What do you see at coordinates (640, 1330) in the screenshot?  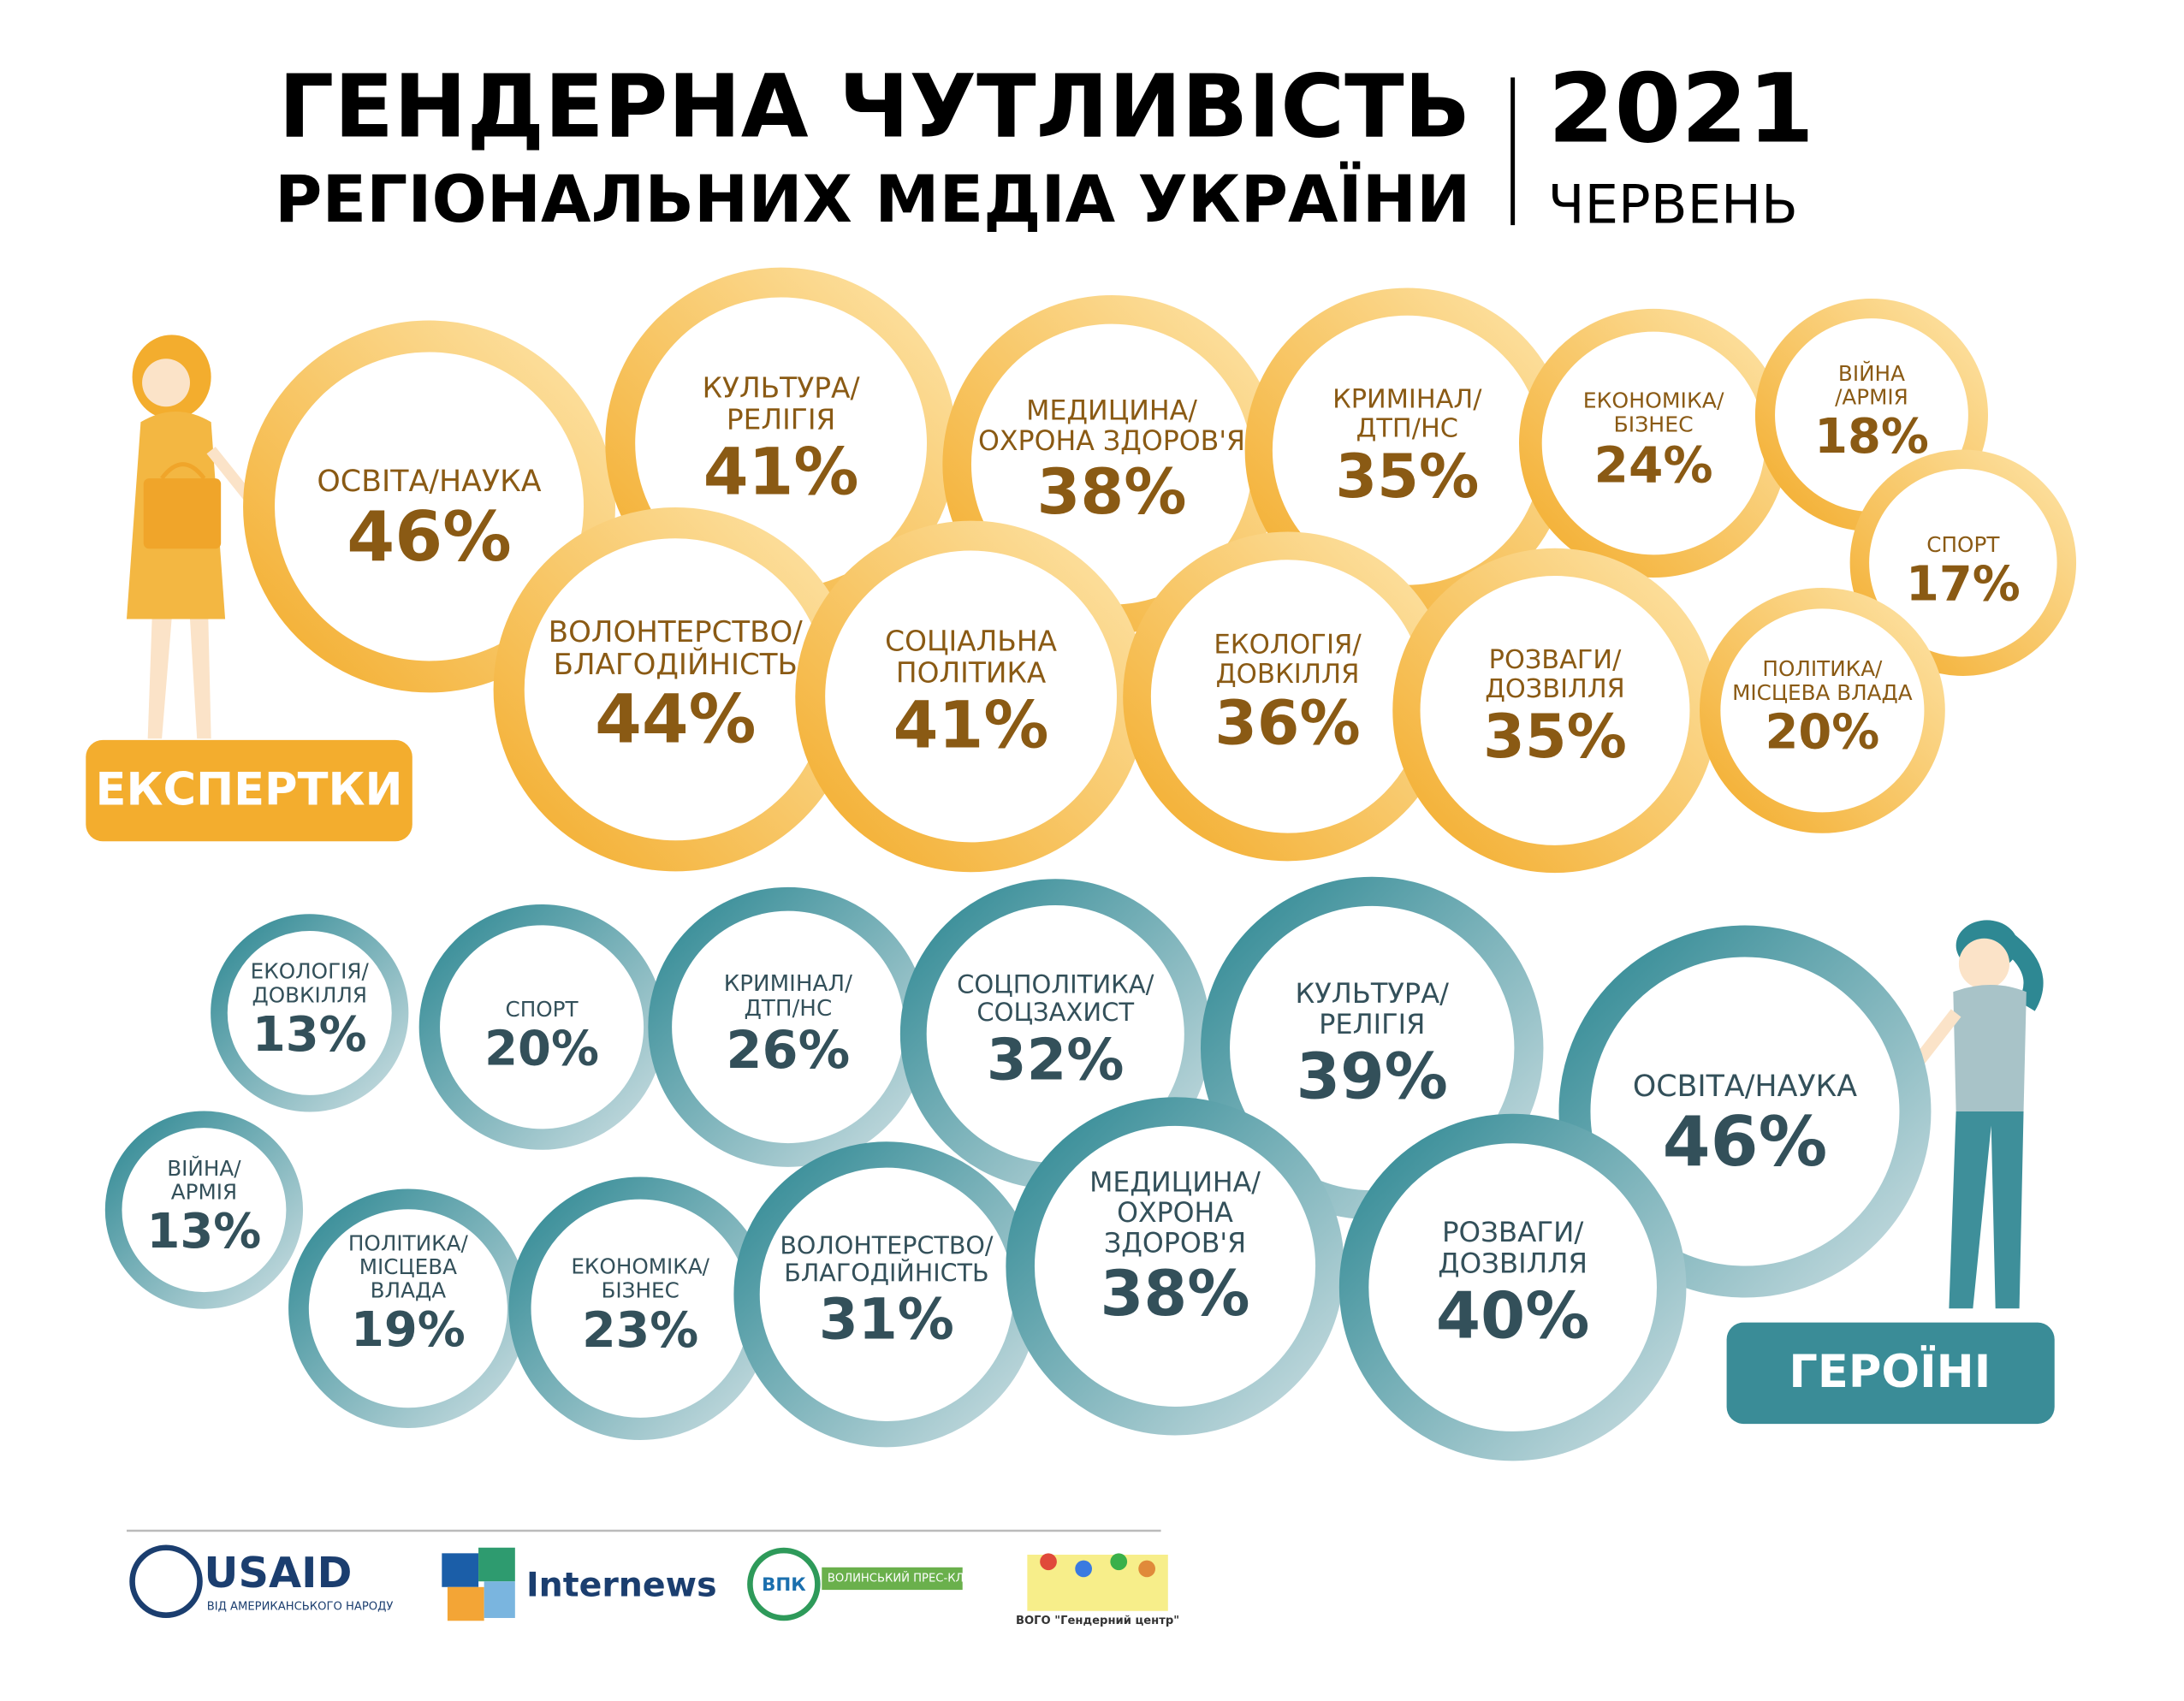 I see `bubble-value: 23%` at bounding box center [640, 1330].